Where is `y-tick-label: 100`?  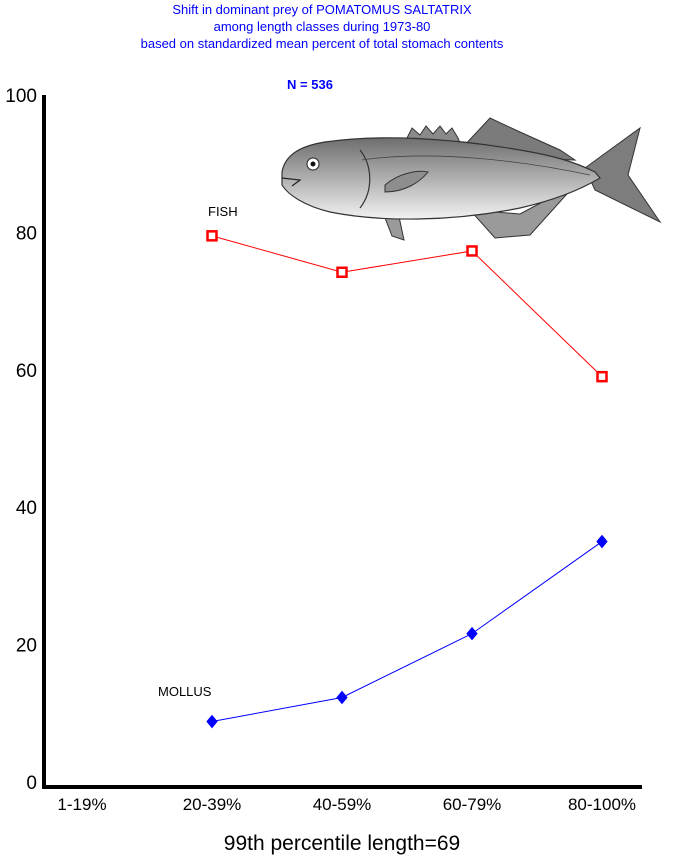 y-tick-label: 100 is located at coordinates (21, 96).